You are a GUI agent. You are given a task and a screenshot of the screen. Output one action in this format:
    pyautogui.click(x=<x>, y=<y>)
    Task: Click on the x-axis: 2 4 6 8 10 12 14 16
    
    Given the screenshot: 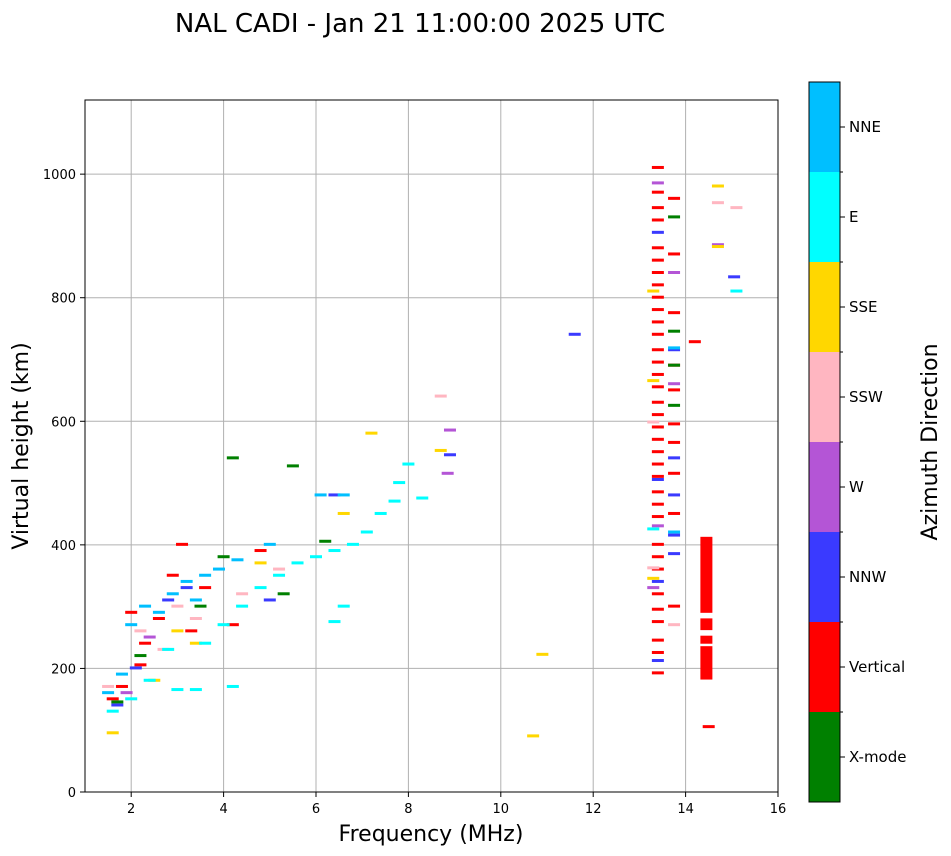 What is the action you would take?
    pyautogui.click(x=456, y=804)
    